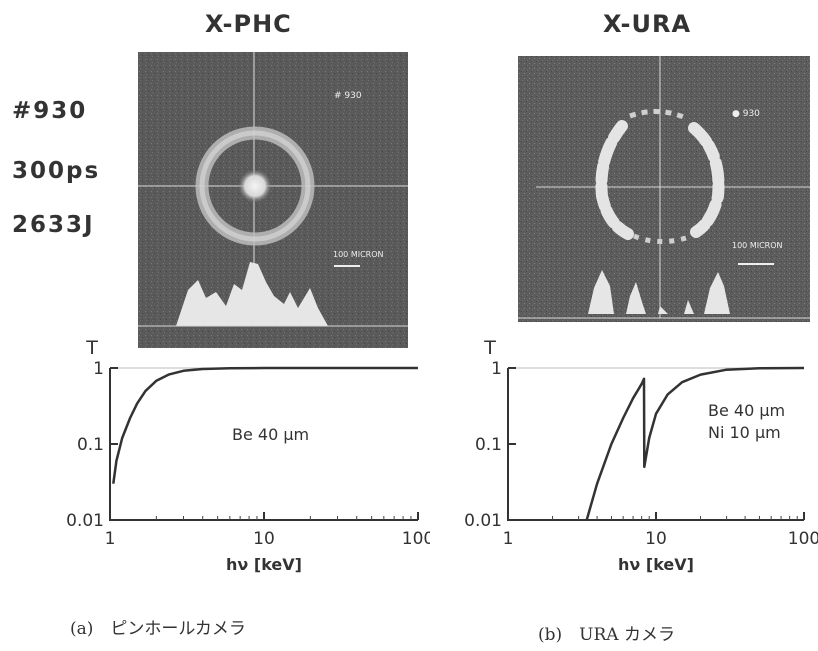  I want to click on ura-shot-label: ● 930, so click(746, 114).